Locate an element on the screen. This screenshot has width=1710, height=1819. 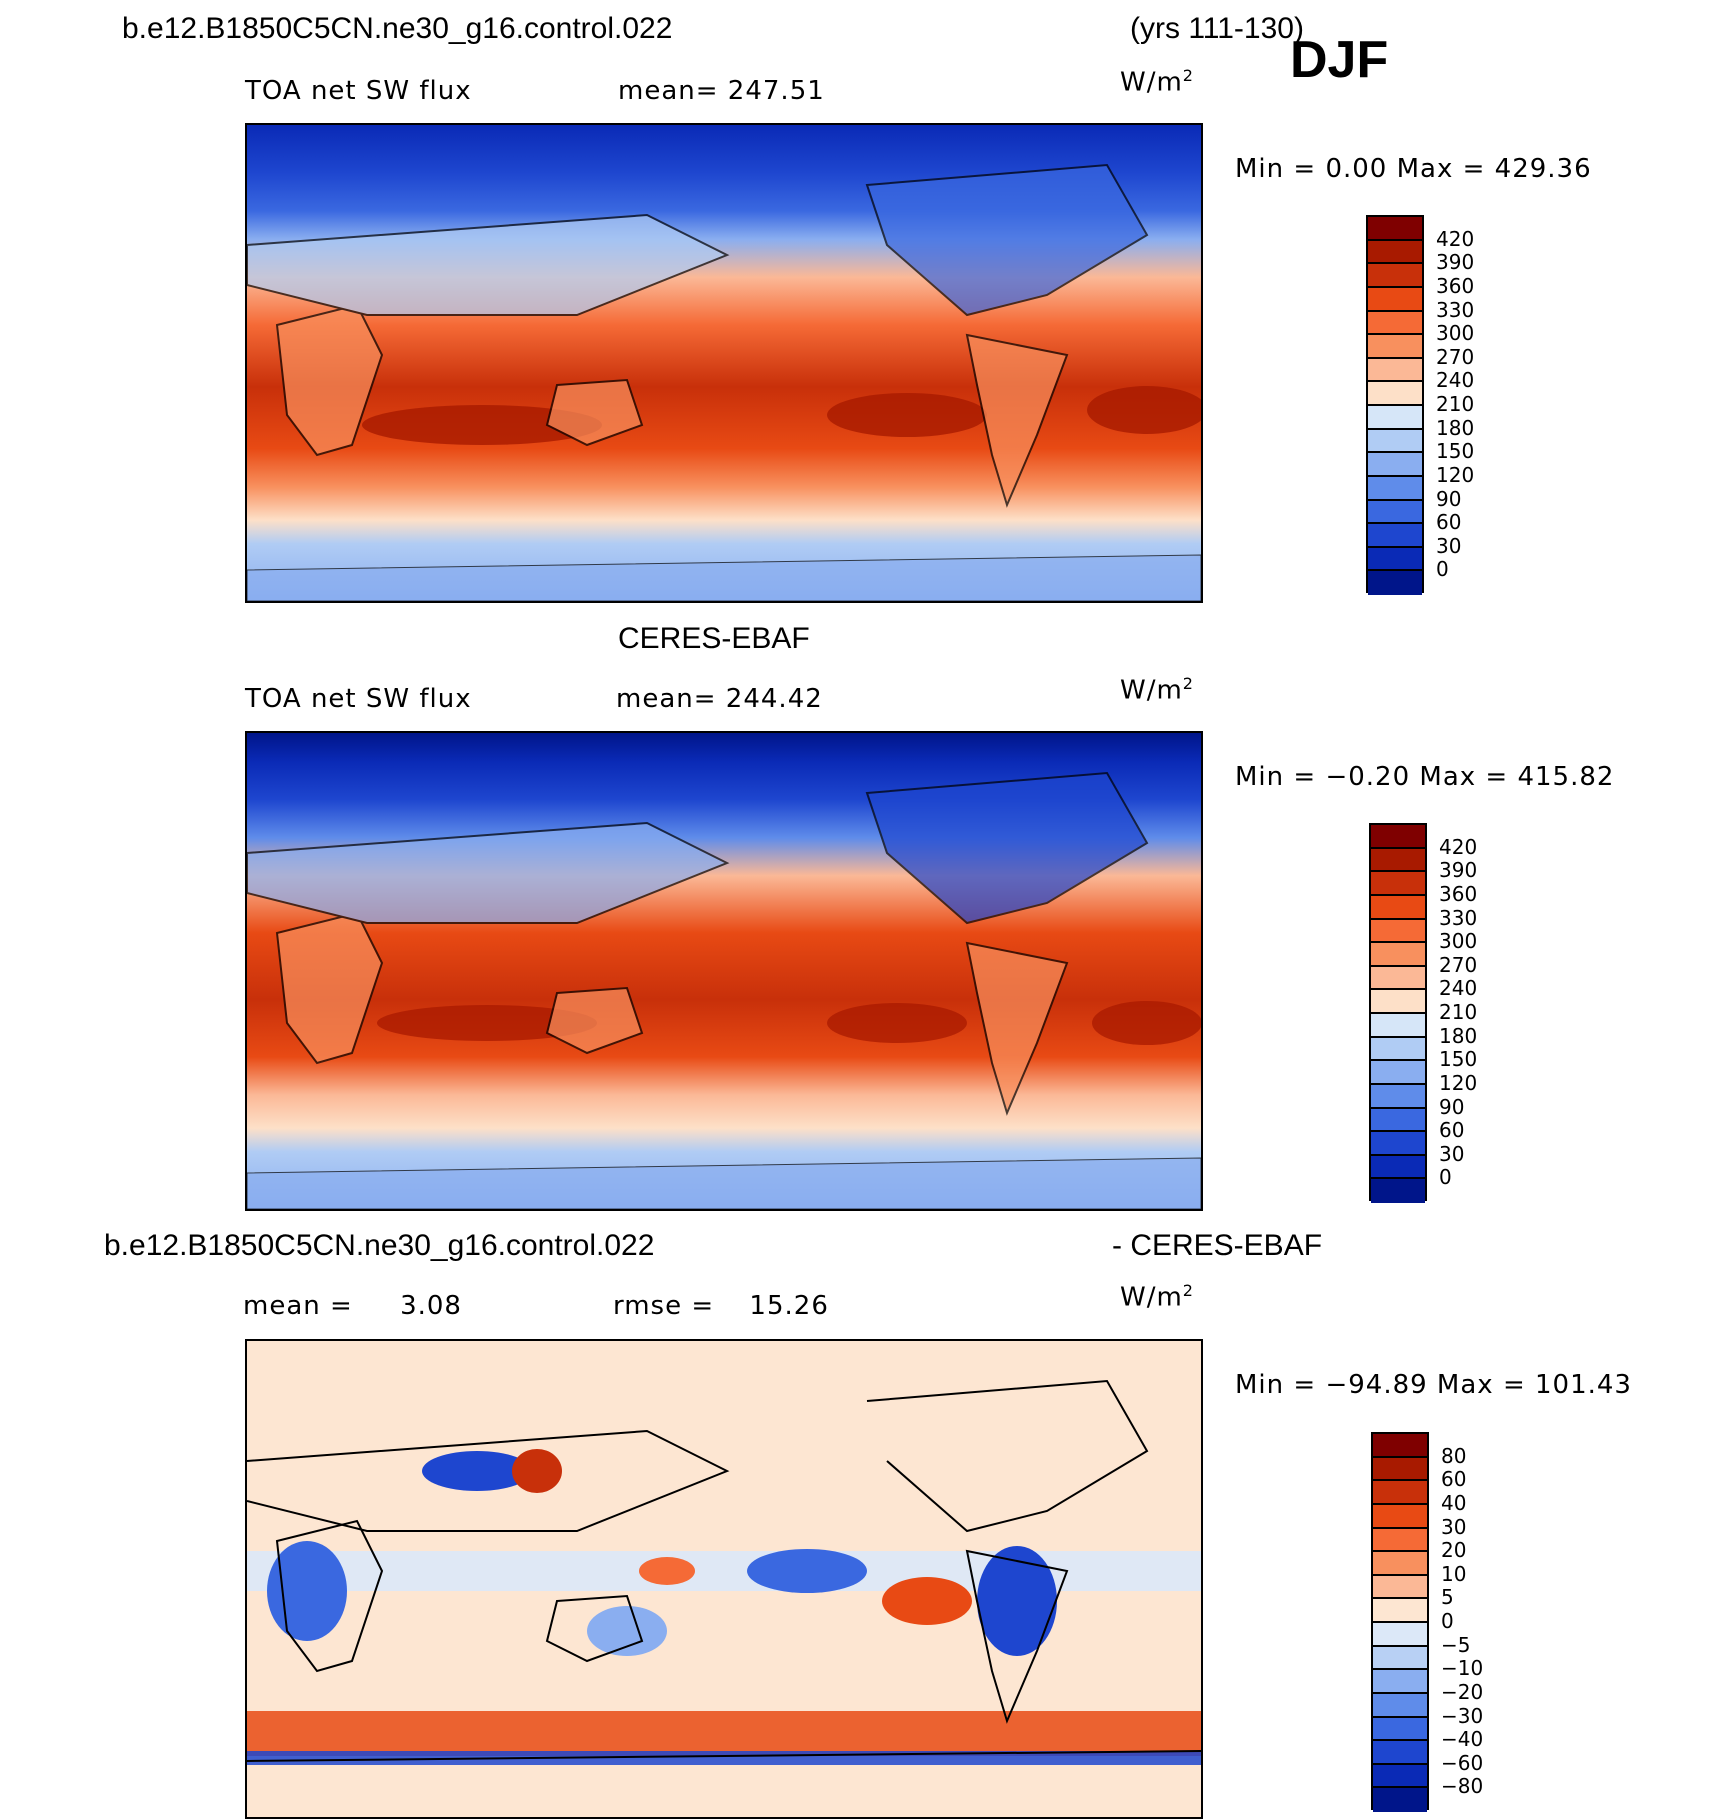
panel3-anomaly-tibet is located at coordinates (477, 1471).